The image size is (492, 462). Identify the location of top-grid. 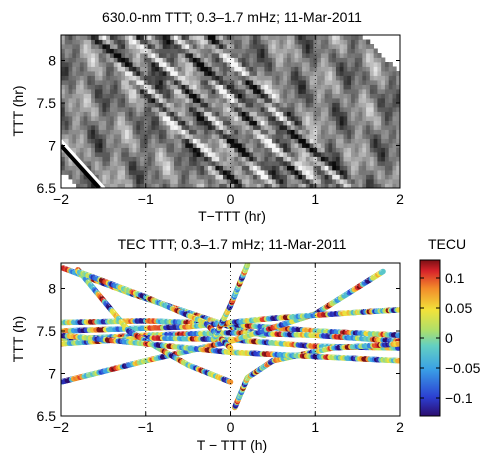
(230, 111).